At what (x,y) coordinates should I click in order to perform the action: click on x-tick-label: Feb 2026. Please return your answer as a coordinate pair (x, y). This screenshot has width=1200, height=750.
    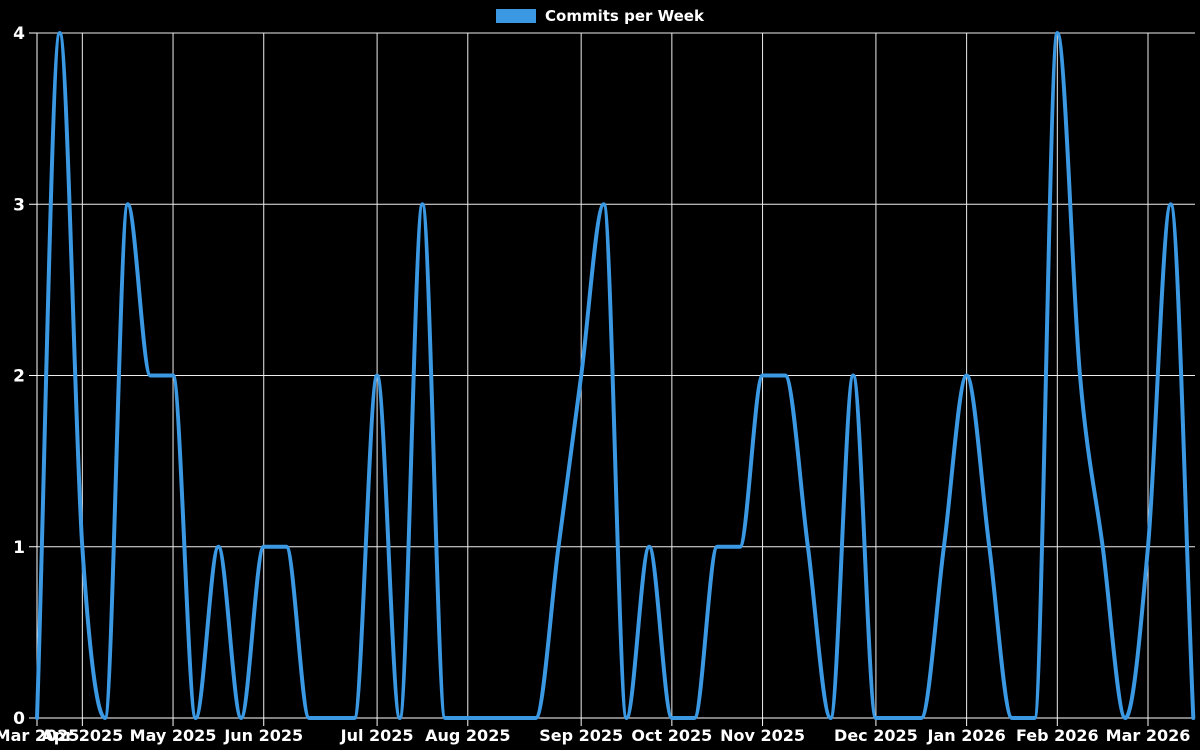
    Looking at the image, I should click on (1057, 735).